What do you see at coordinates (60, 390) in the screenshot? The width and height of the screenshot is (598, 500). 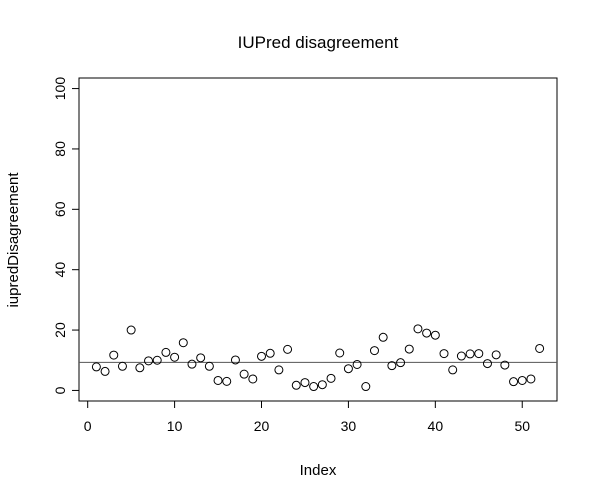 I see `y-tick-label: 0` at bounding box center [60, 390].